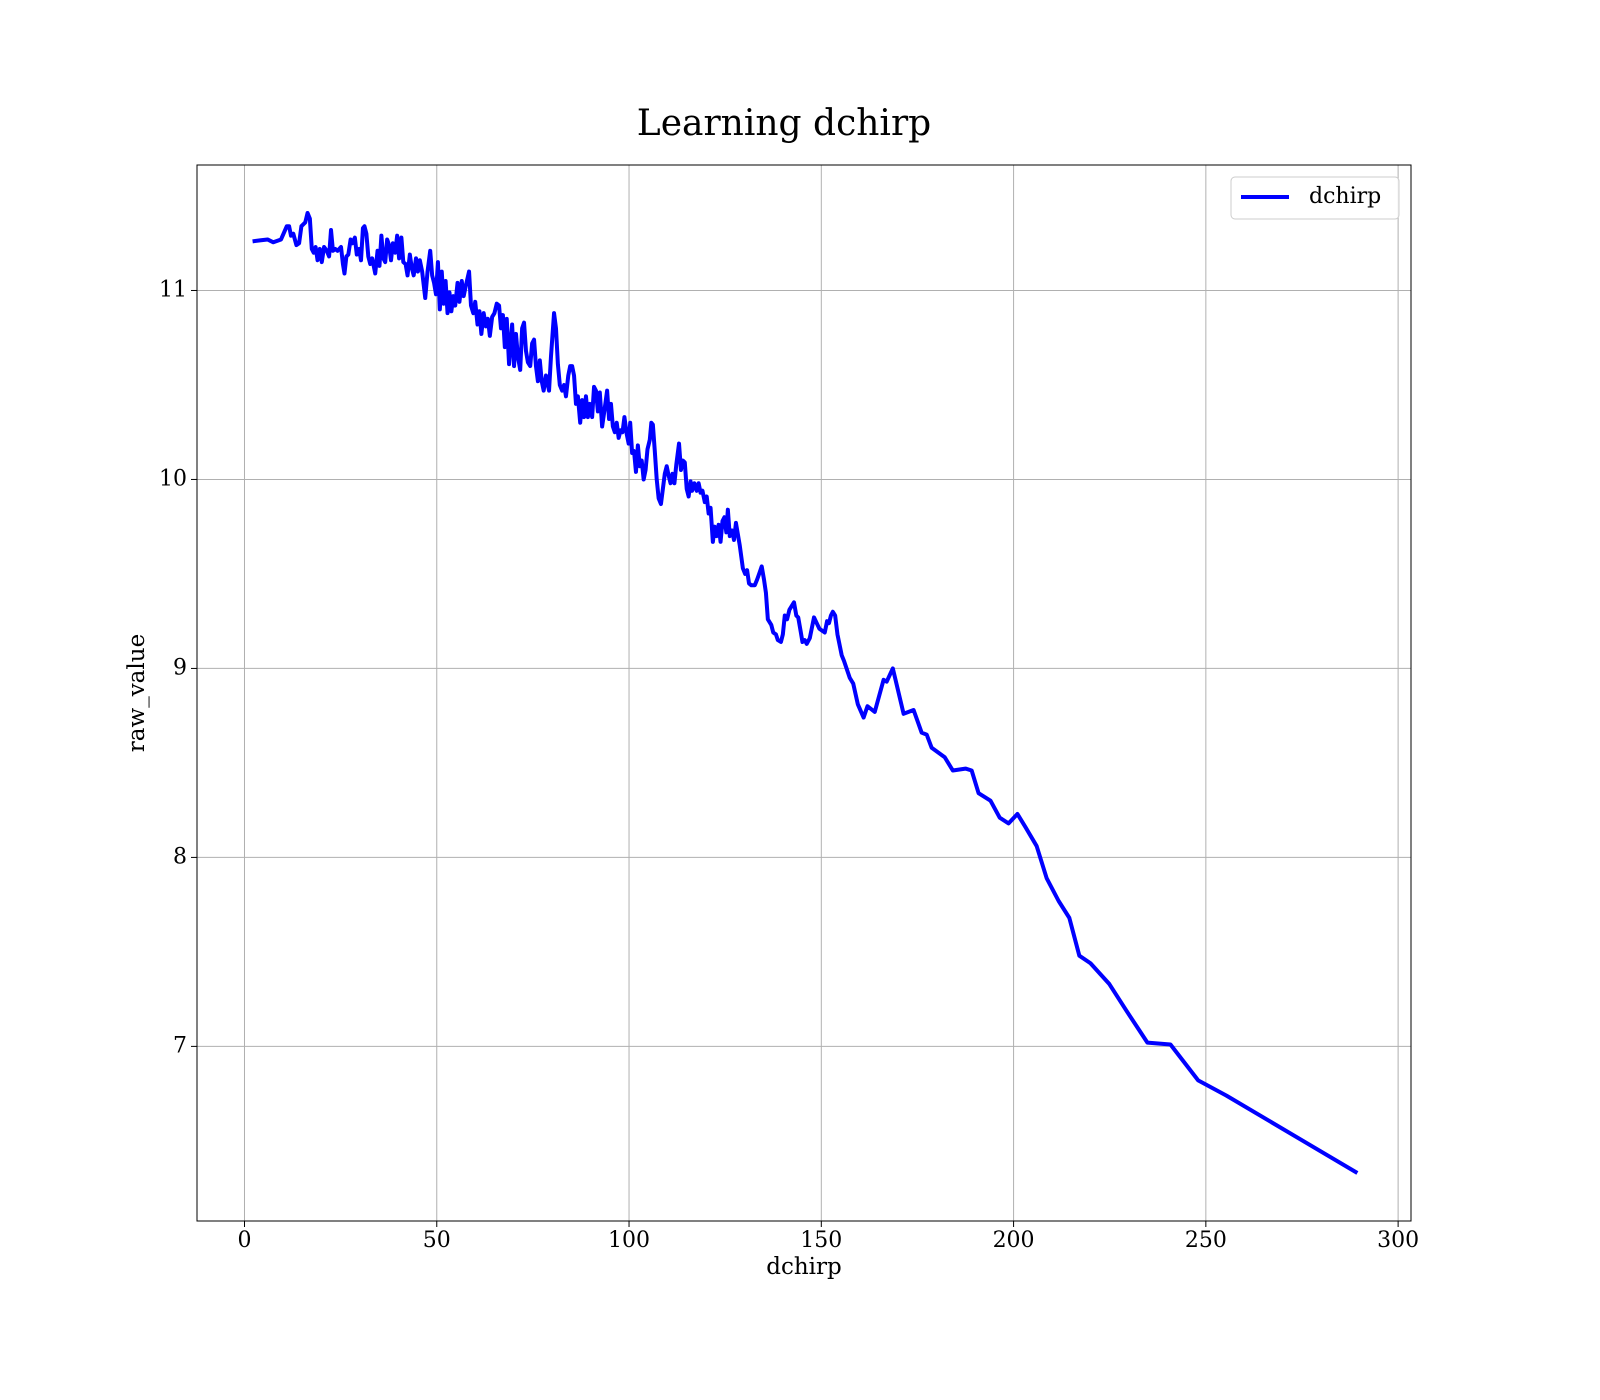 This screenshot has width=1600, height=1400. Describe the element at coordinates (1345, 196) in the screenshot. I see `legend-label: dchirp` at that location.